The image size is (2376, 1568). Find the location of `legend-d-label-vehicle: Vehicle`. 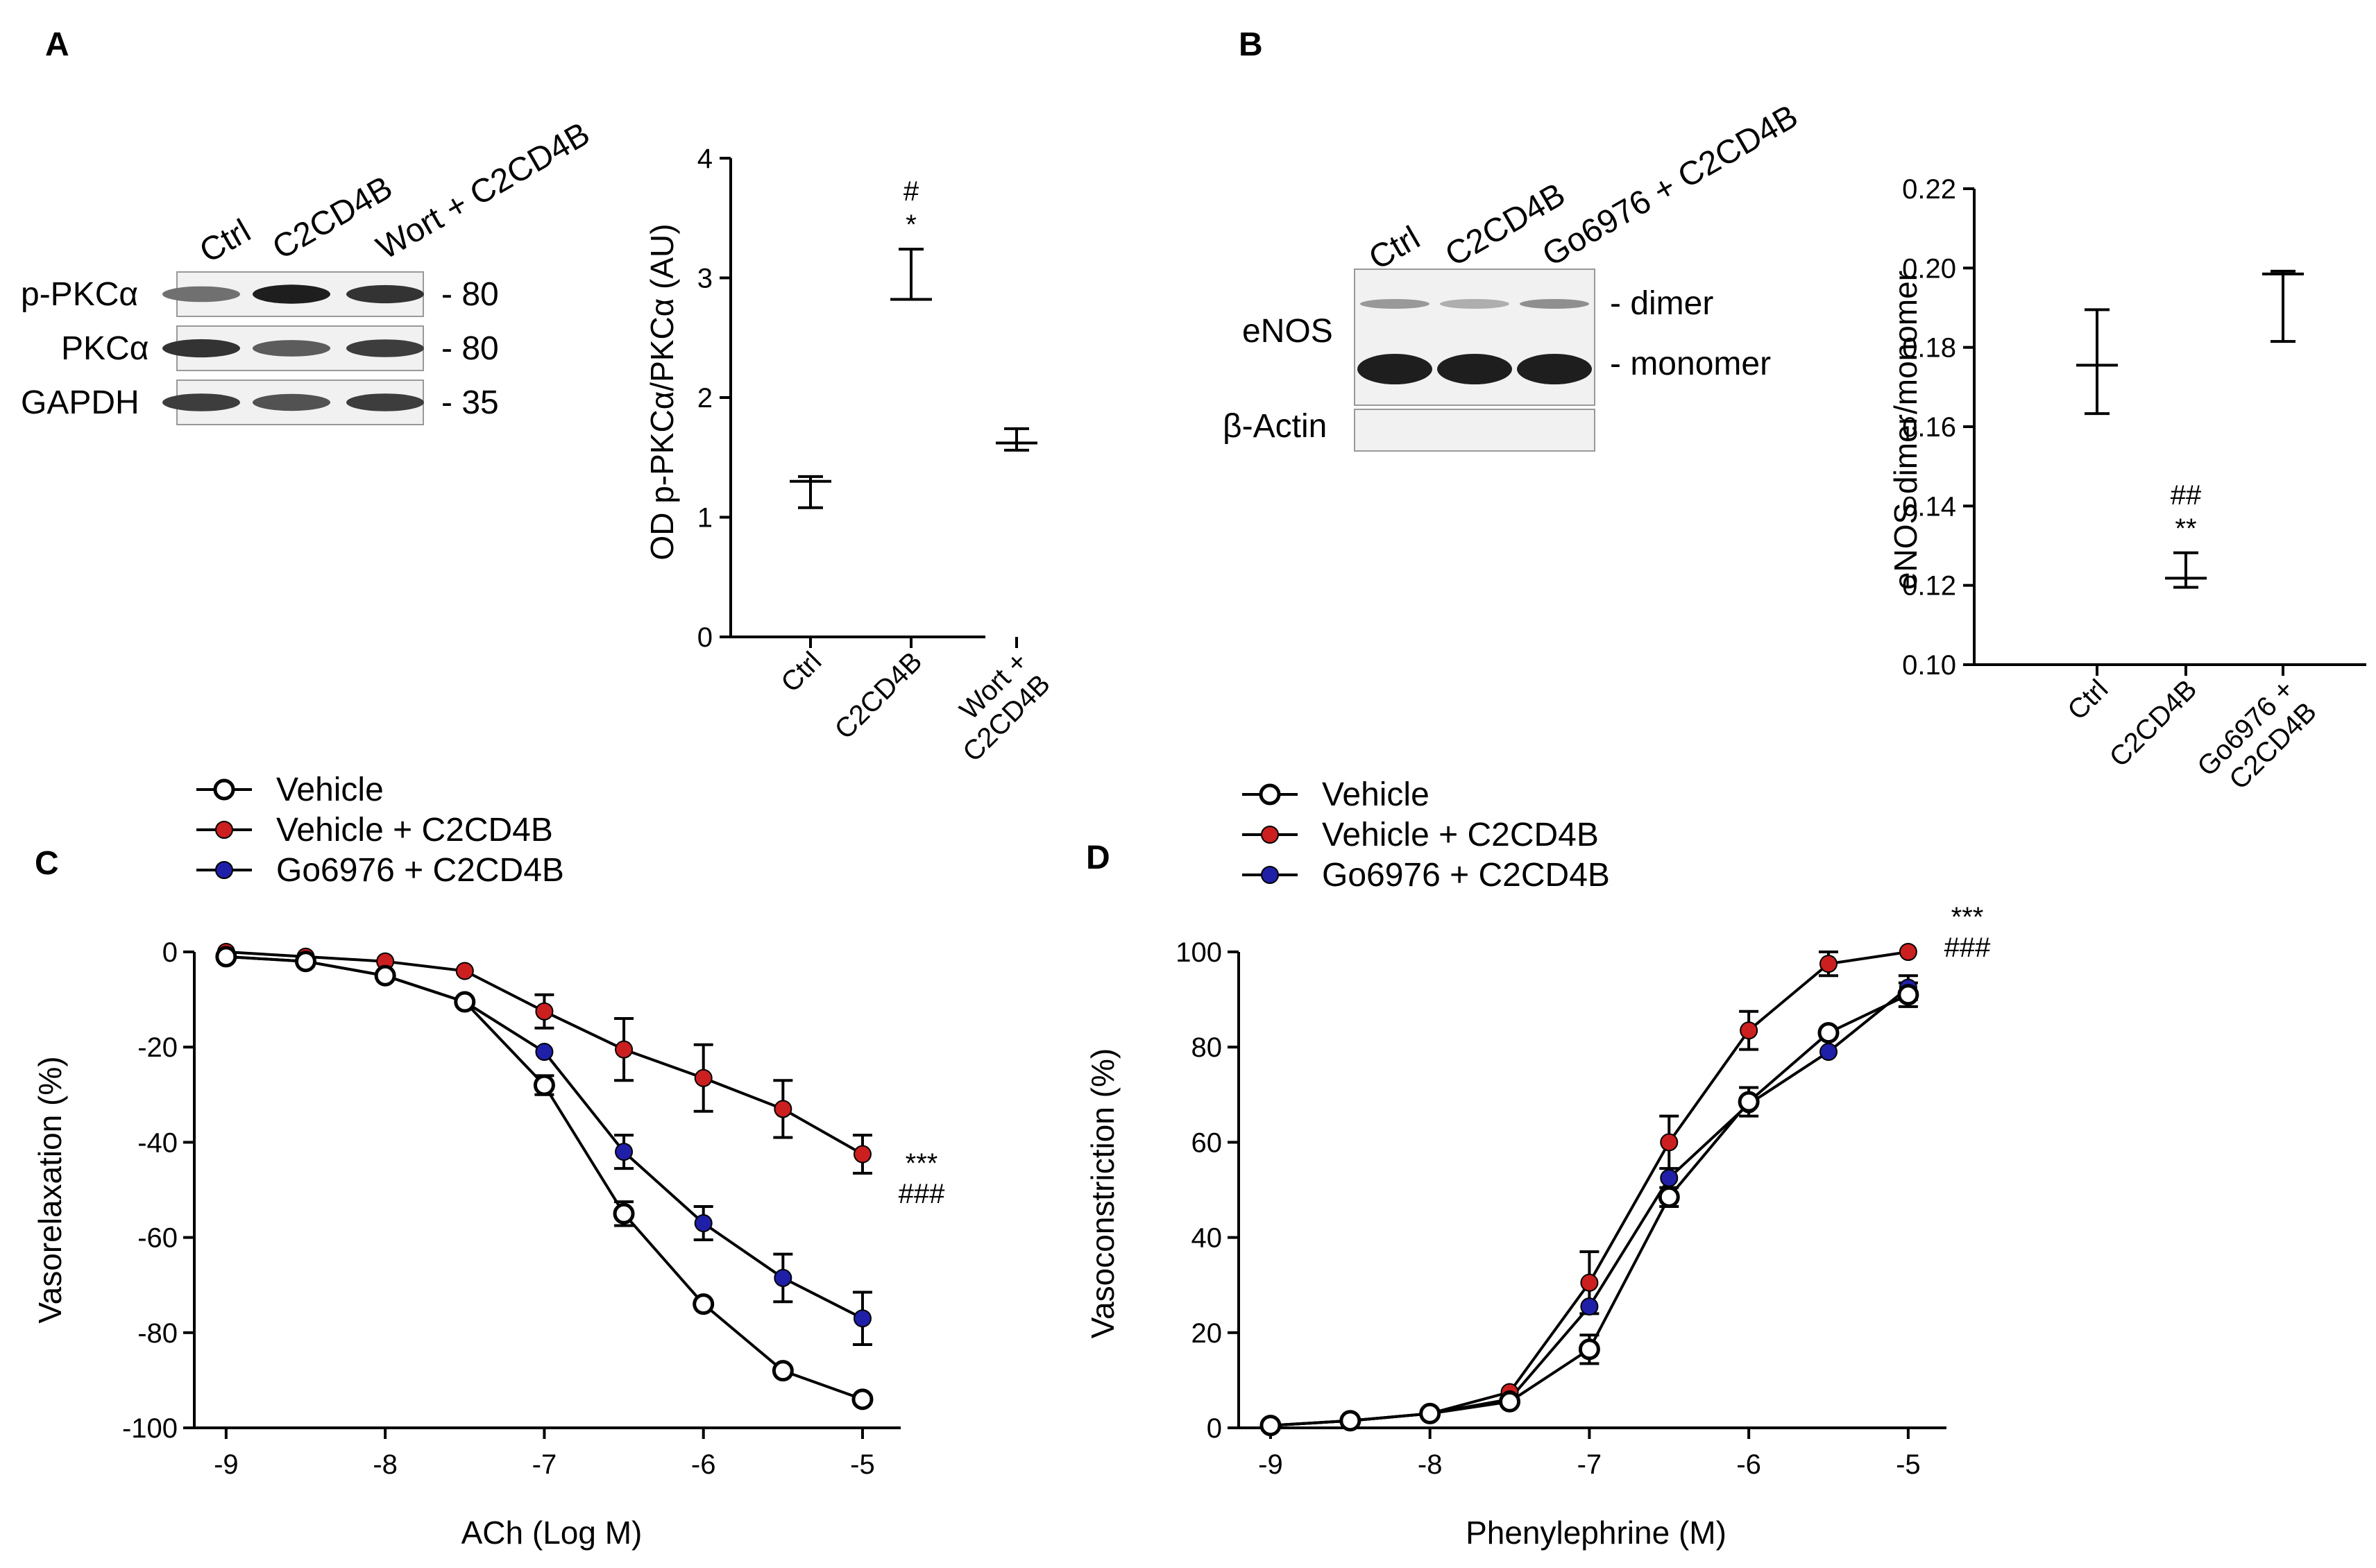

legend-d-label-vehicle: Vehicle is located at coordinates (1375, 794).